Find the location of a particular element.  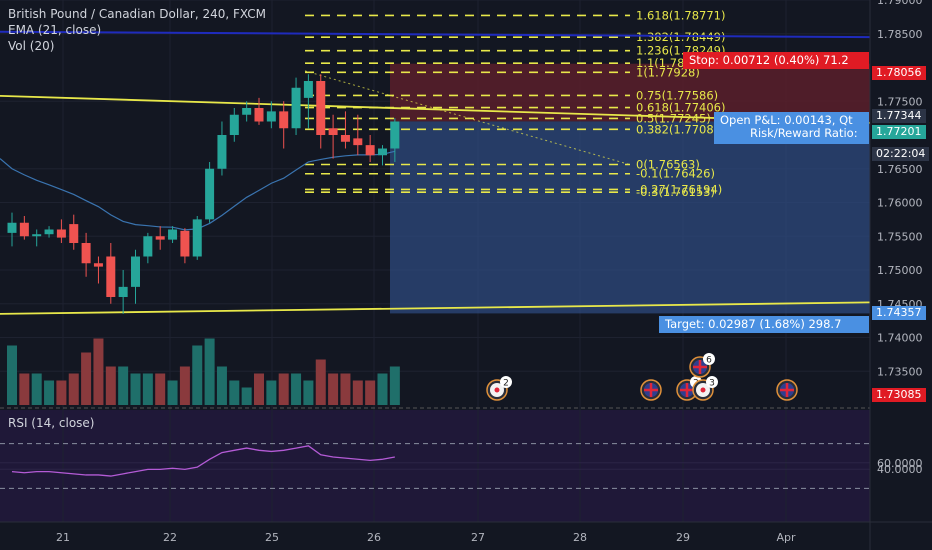

price-tick-label: 1.79000 is located at coordinates (900, 3).